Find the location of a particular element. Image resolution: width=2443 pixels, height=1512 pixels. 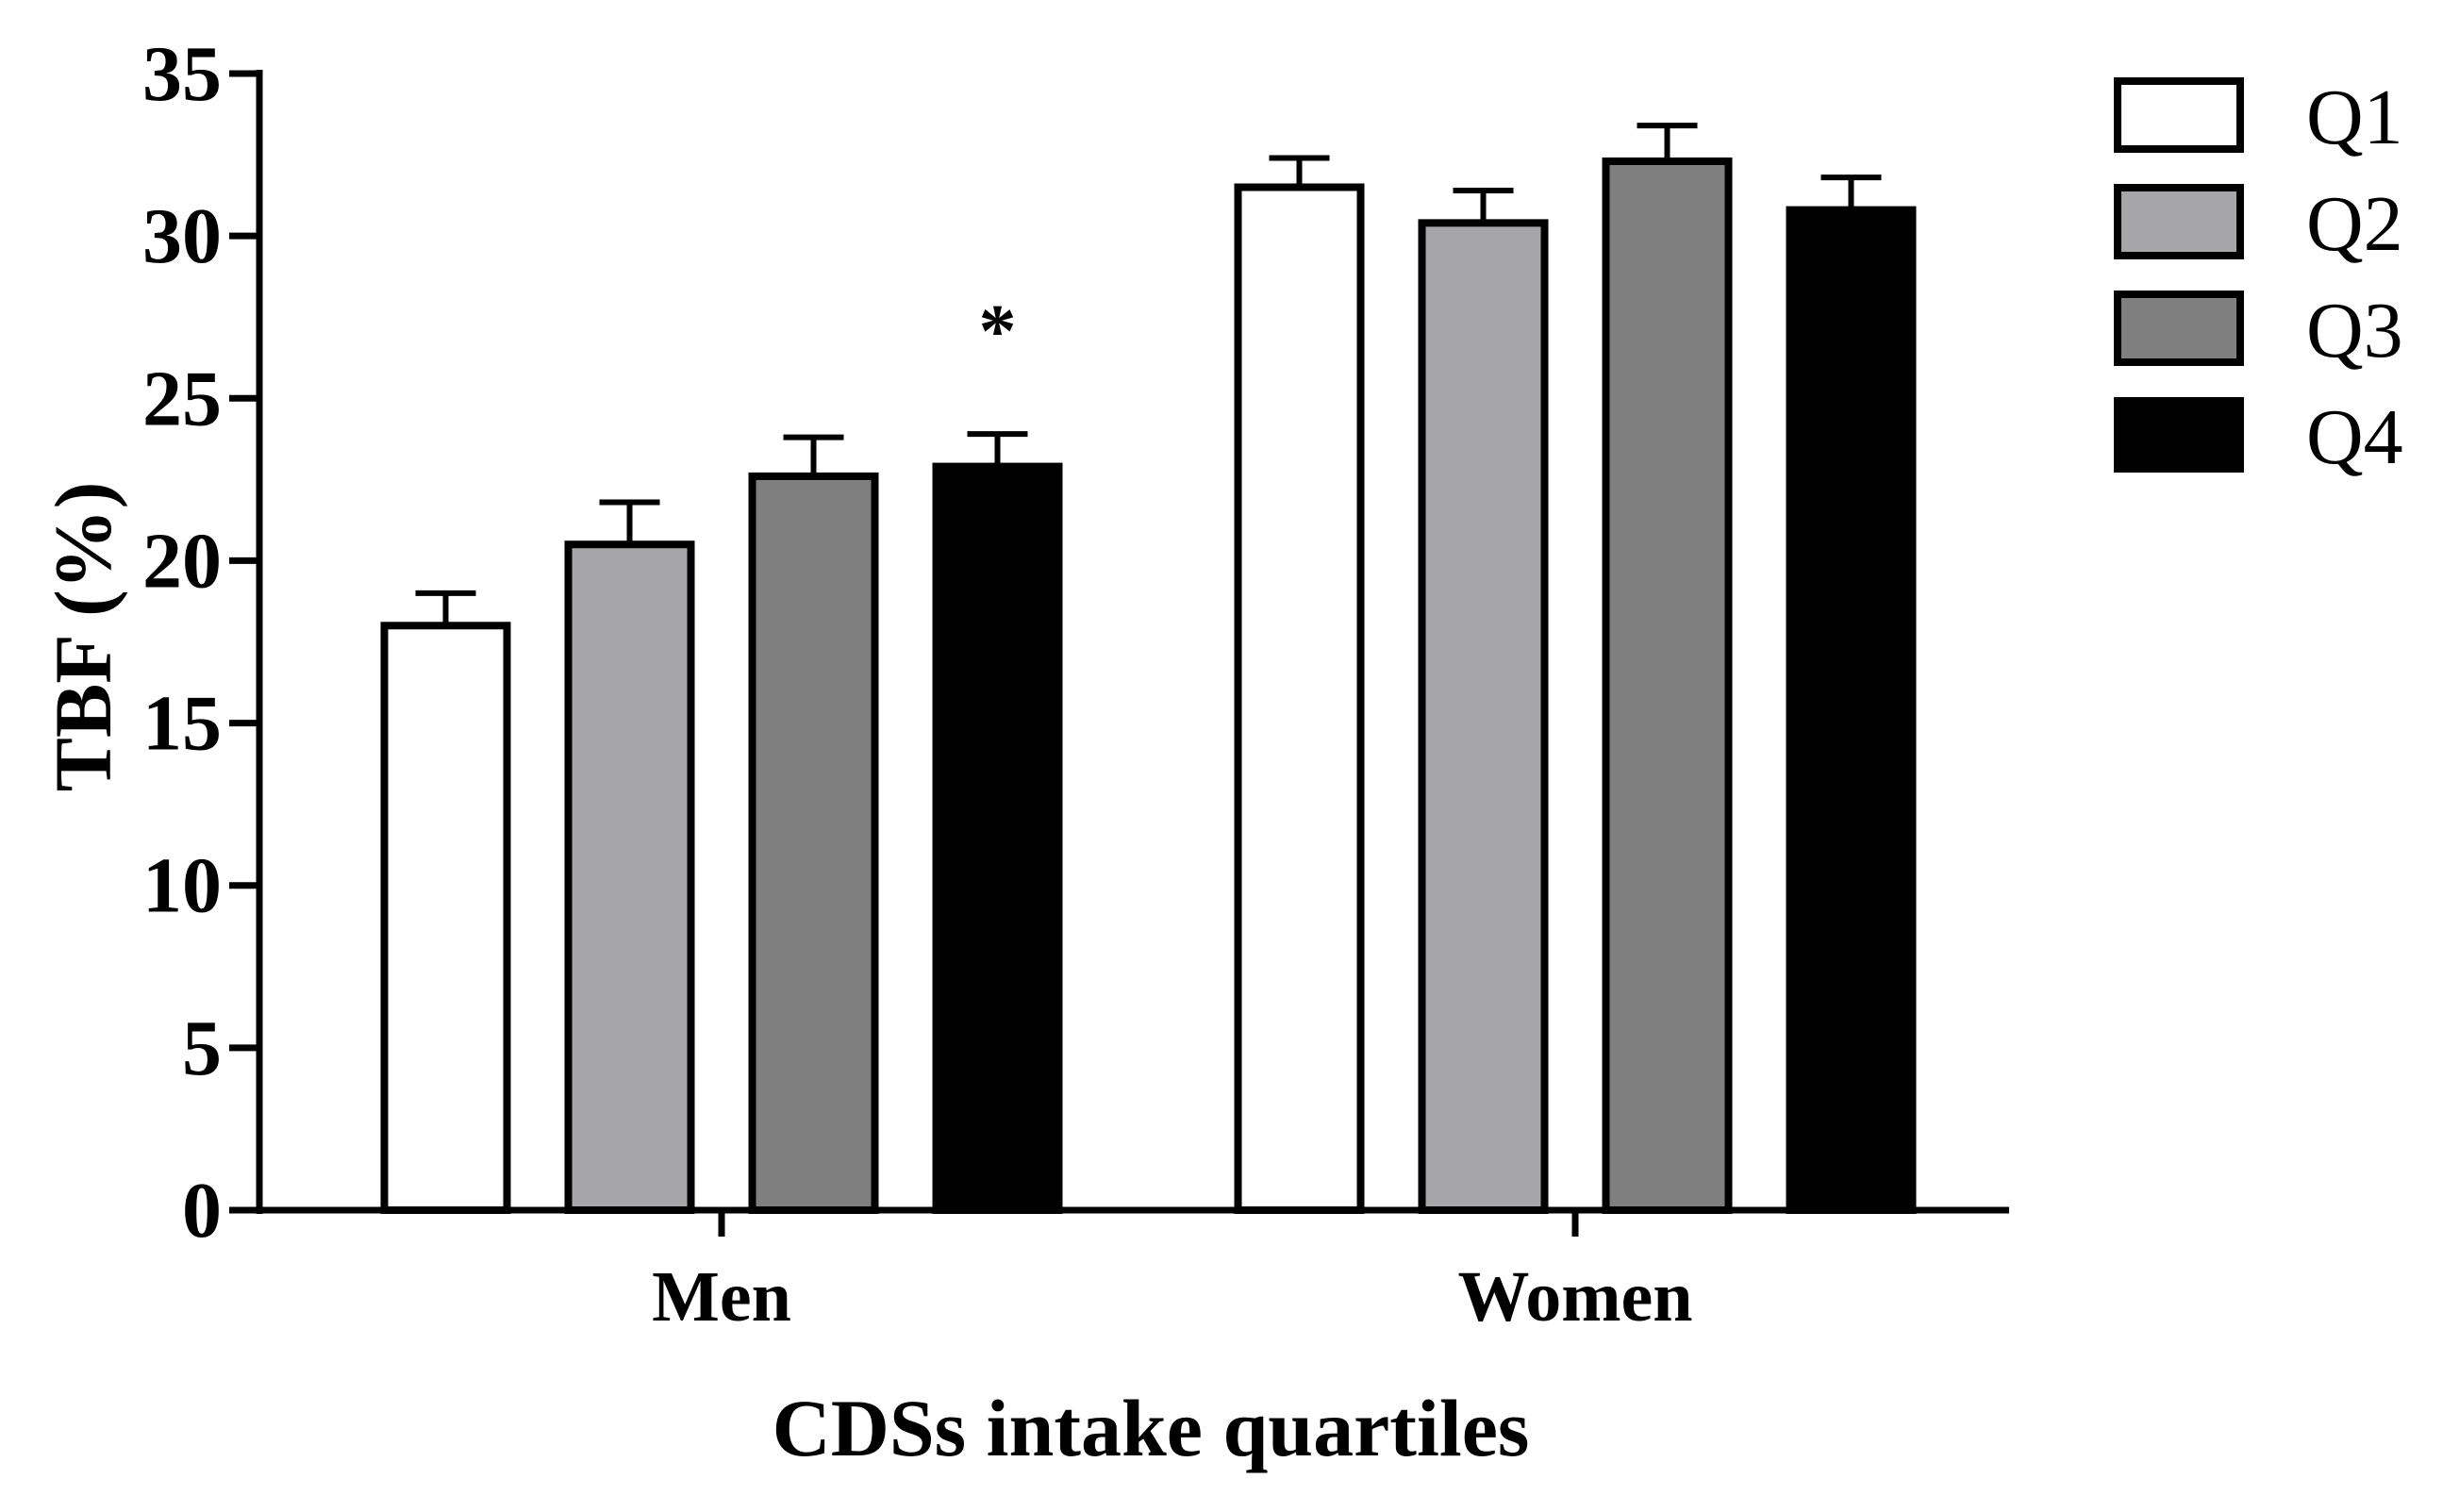

y-tick-label-15: 15 is located at coordinates (182, 724).